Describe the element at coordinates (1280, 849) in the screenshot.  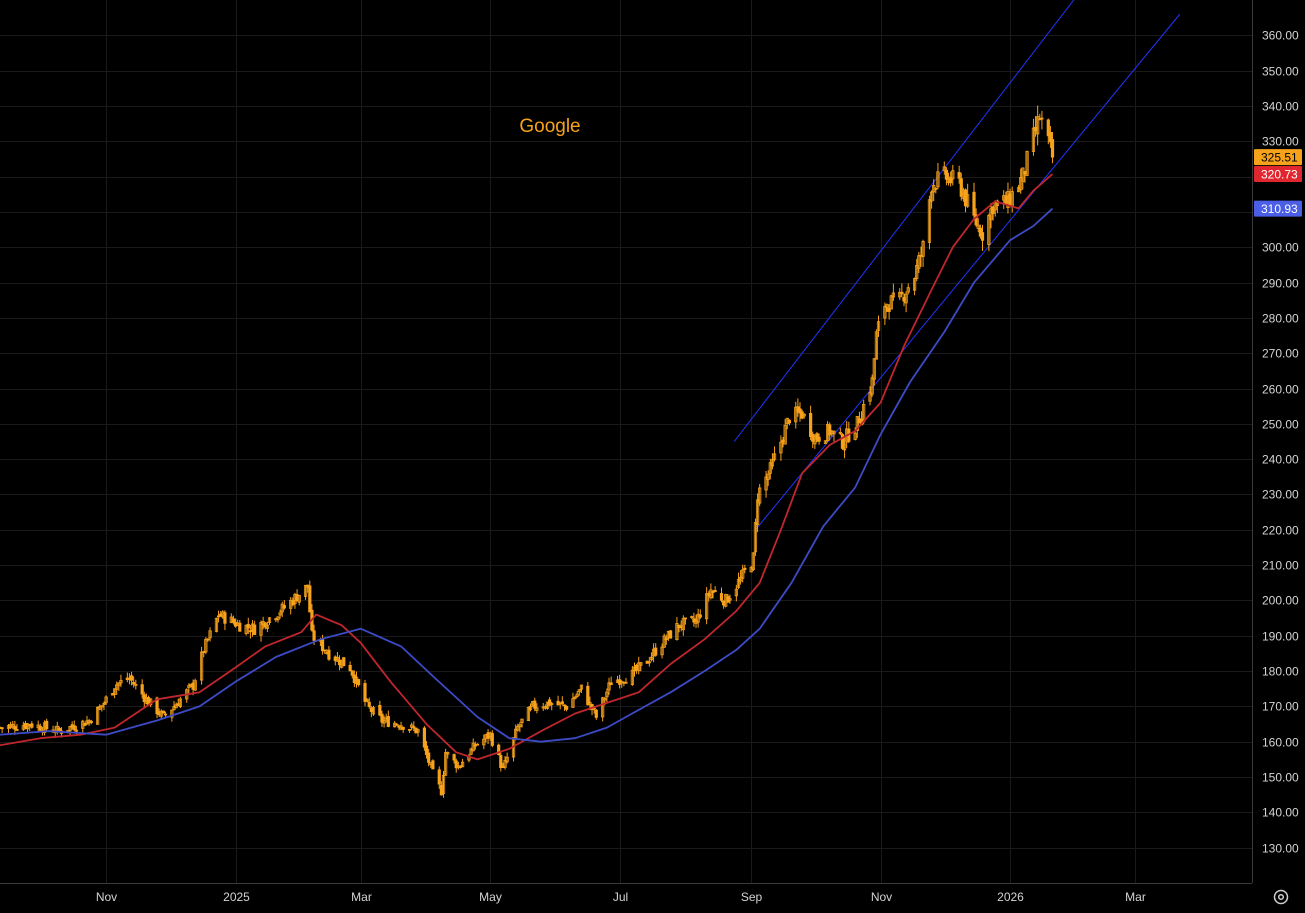
I see `y-tick-label: 130.00` at that location.